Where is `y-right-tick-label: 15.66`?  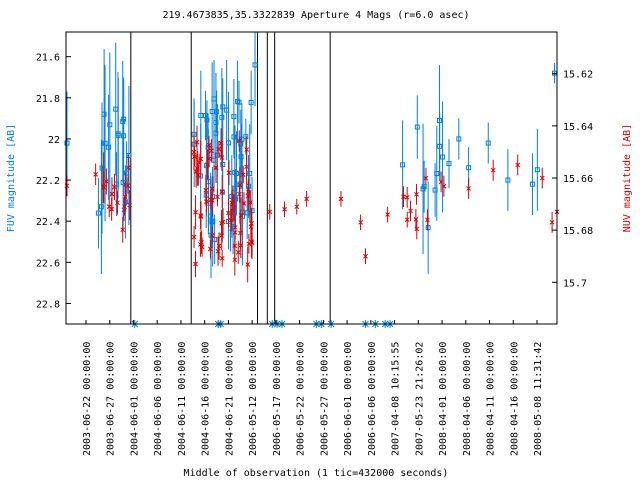
y-right-tick-label: 15.66 is located at coordinates (578, 179).